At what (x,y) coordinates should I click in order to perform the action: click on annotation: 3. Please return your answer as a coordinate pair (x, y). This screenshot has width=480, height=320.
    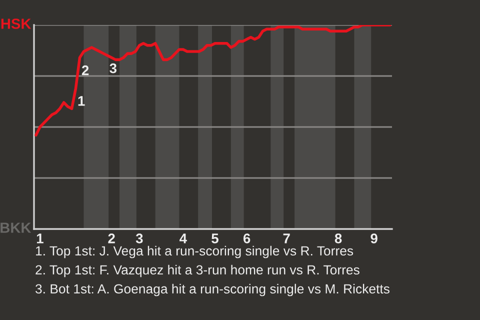
    Looking at the image, I should click on (113, 68).